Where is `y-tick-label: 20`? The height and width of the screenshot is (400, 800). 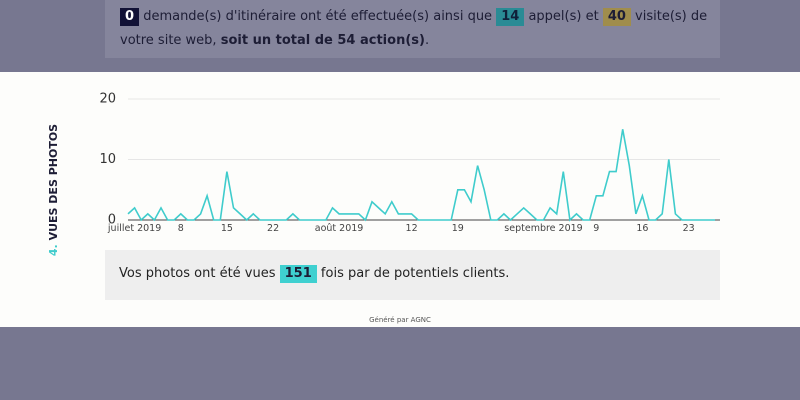
y-tick-label: 20 is located at coordinates (107, 99).